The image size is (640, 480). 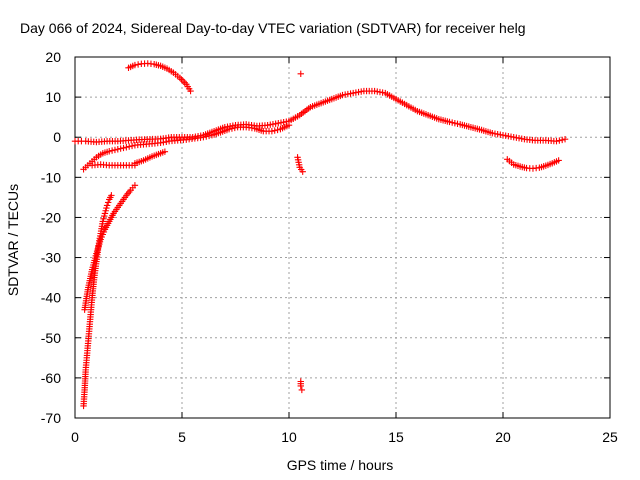 What do you see at coordinates (51, 217) in the screenshot?
I see `y-tick-label: -20` at bounding box center [51, 217].